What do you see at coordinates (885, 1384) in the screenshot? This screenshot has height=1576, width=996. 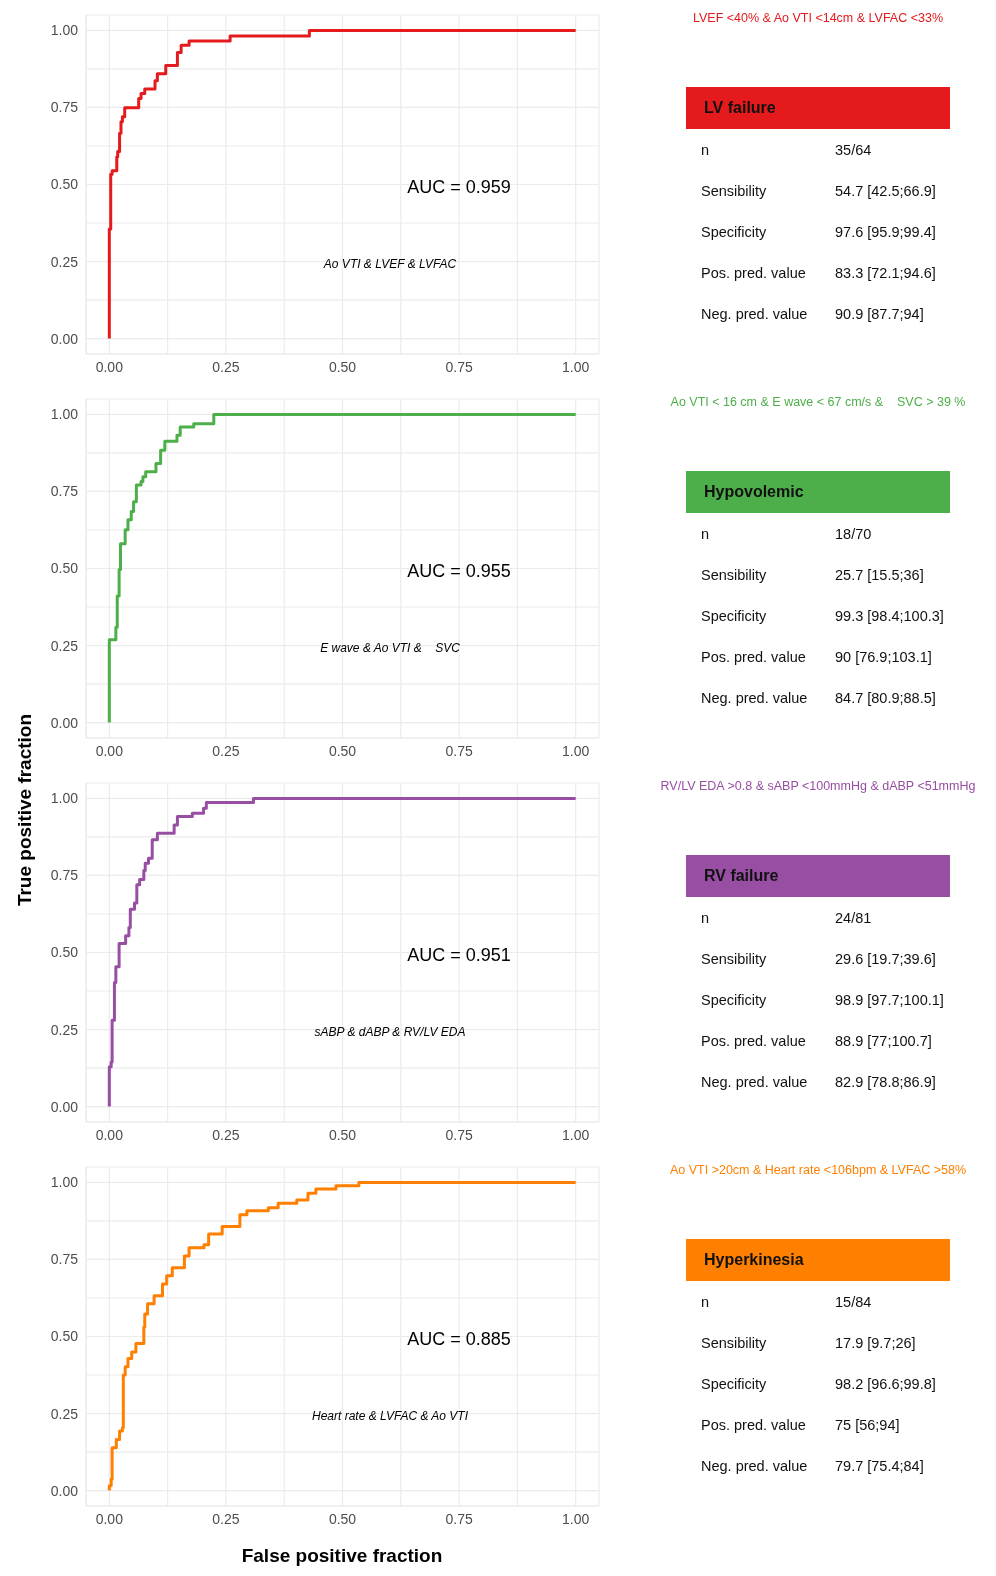 I see `text: 98.2 [96.6;99.8]` at bounding box center [885, 1384].